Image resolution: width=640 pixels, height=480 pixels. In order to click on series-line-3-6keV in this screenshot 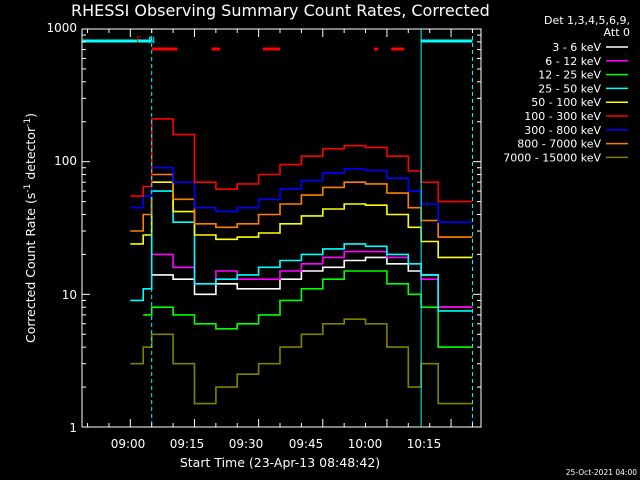, I will do `click(312, 282)`.